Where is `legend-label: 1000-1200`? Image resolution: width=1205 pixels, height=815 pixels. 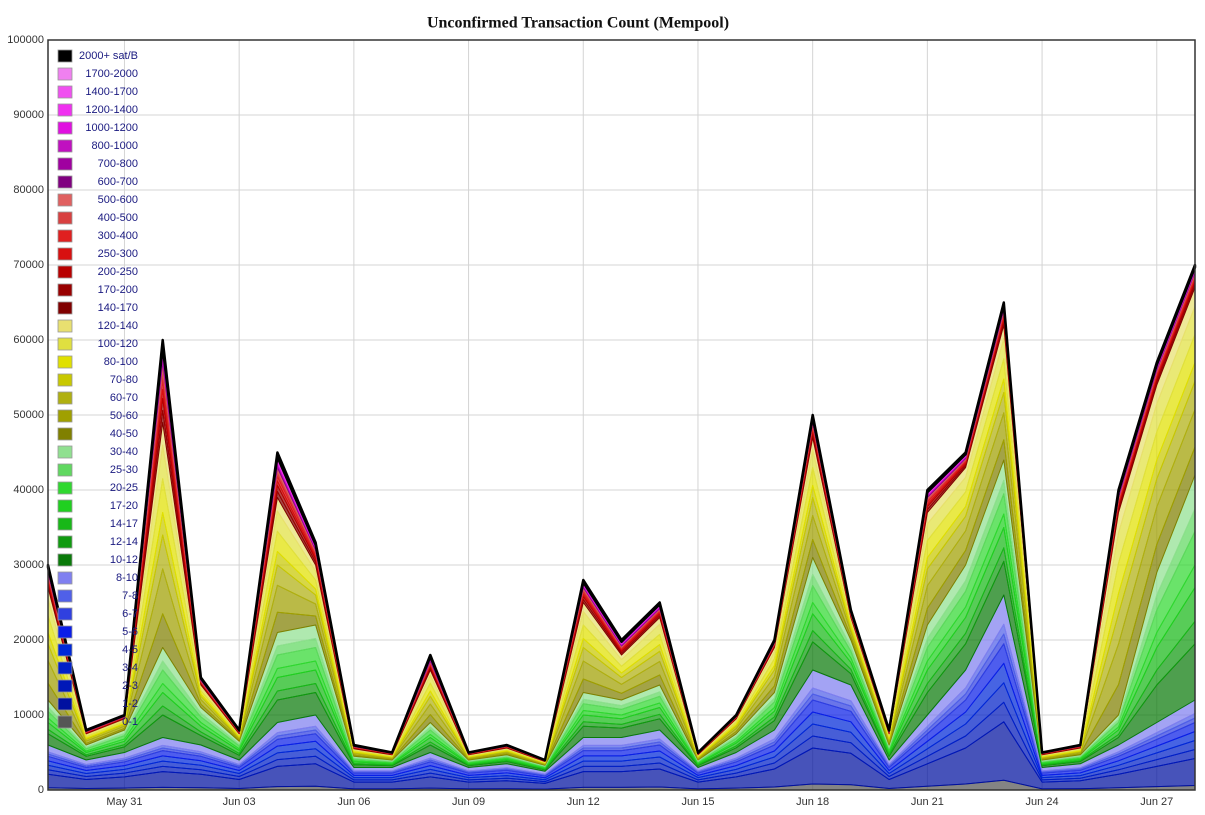
legend-label: 1000-1200 is located at coordinates (111, 128).